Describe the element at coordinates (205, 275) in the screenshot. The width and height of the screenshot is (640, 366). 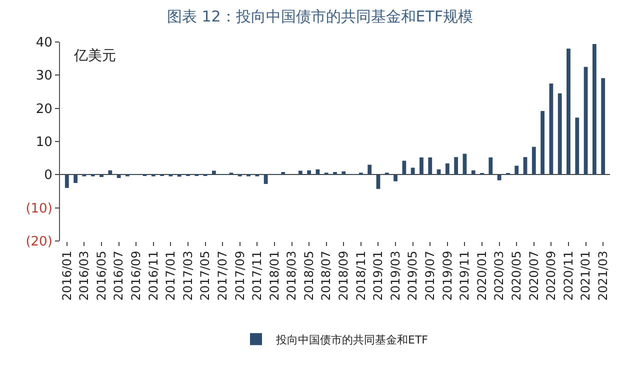
I see `x-tick-label: 2017/05` at that location.